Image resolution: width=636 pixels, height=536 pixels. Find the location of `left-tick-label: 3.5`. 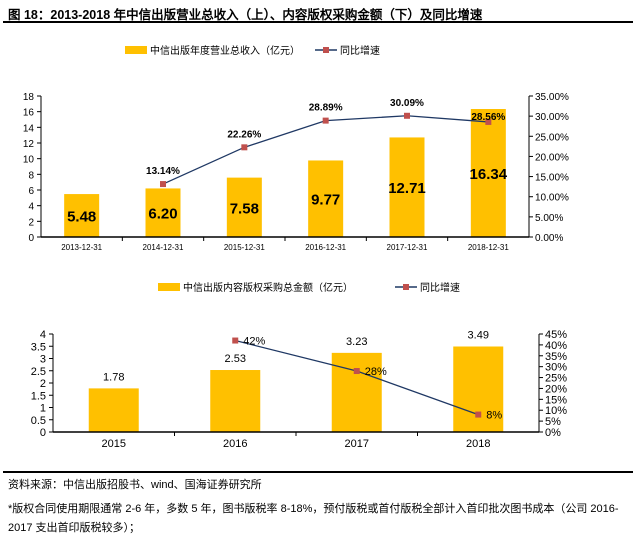

left-tick-label: 3.5 is located at coordinates (38, 347).